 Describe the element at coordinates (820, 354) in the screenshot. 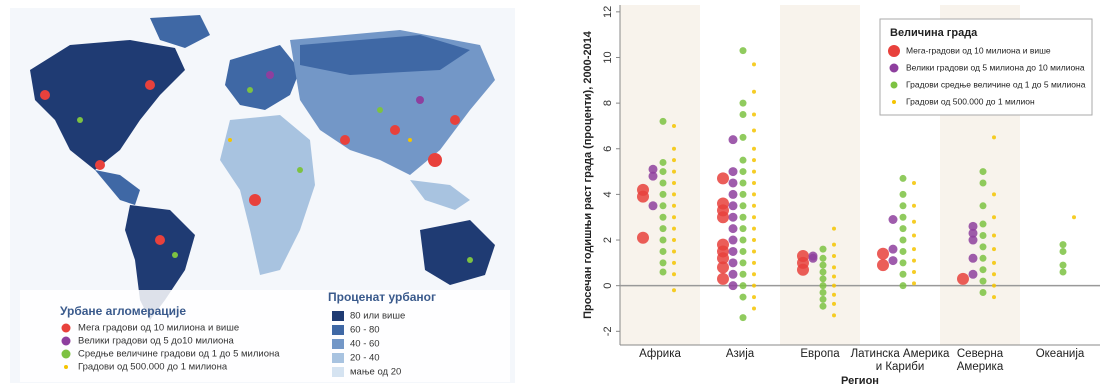

I see `x-tick-label: Европа` at that location.